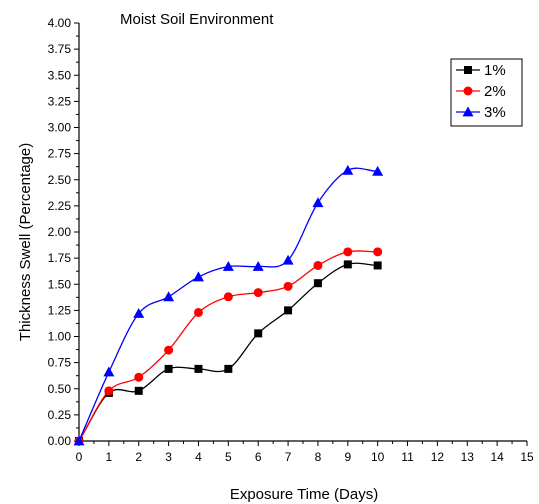  What do you see at coordinates (438, 457) in the screenshot?
I see `x-tick-label: 12` at bounding box center [438, 457].